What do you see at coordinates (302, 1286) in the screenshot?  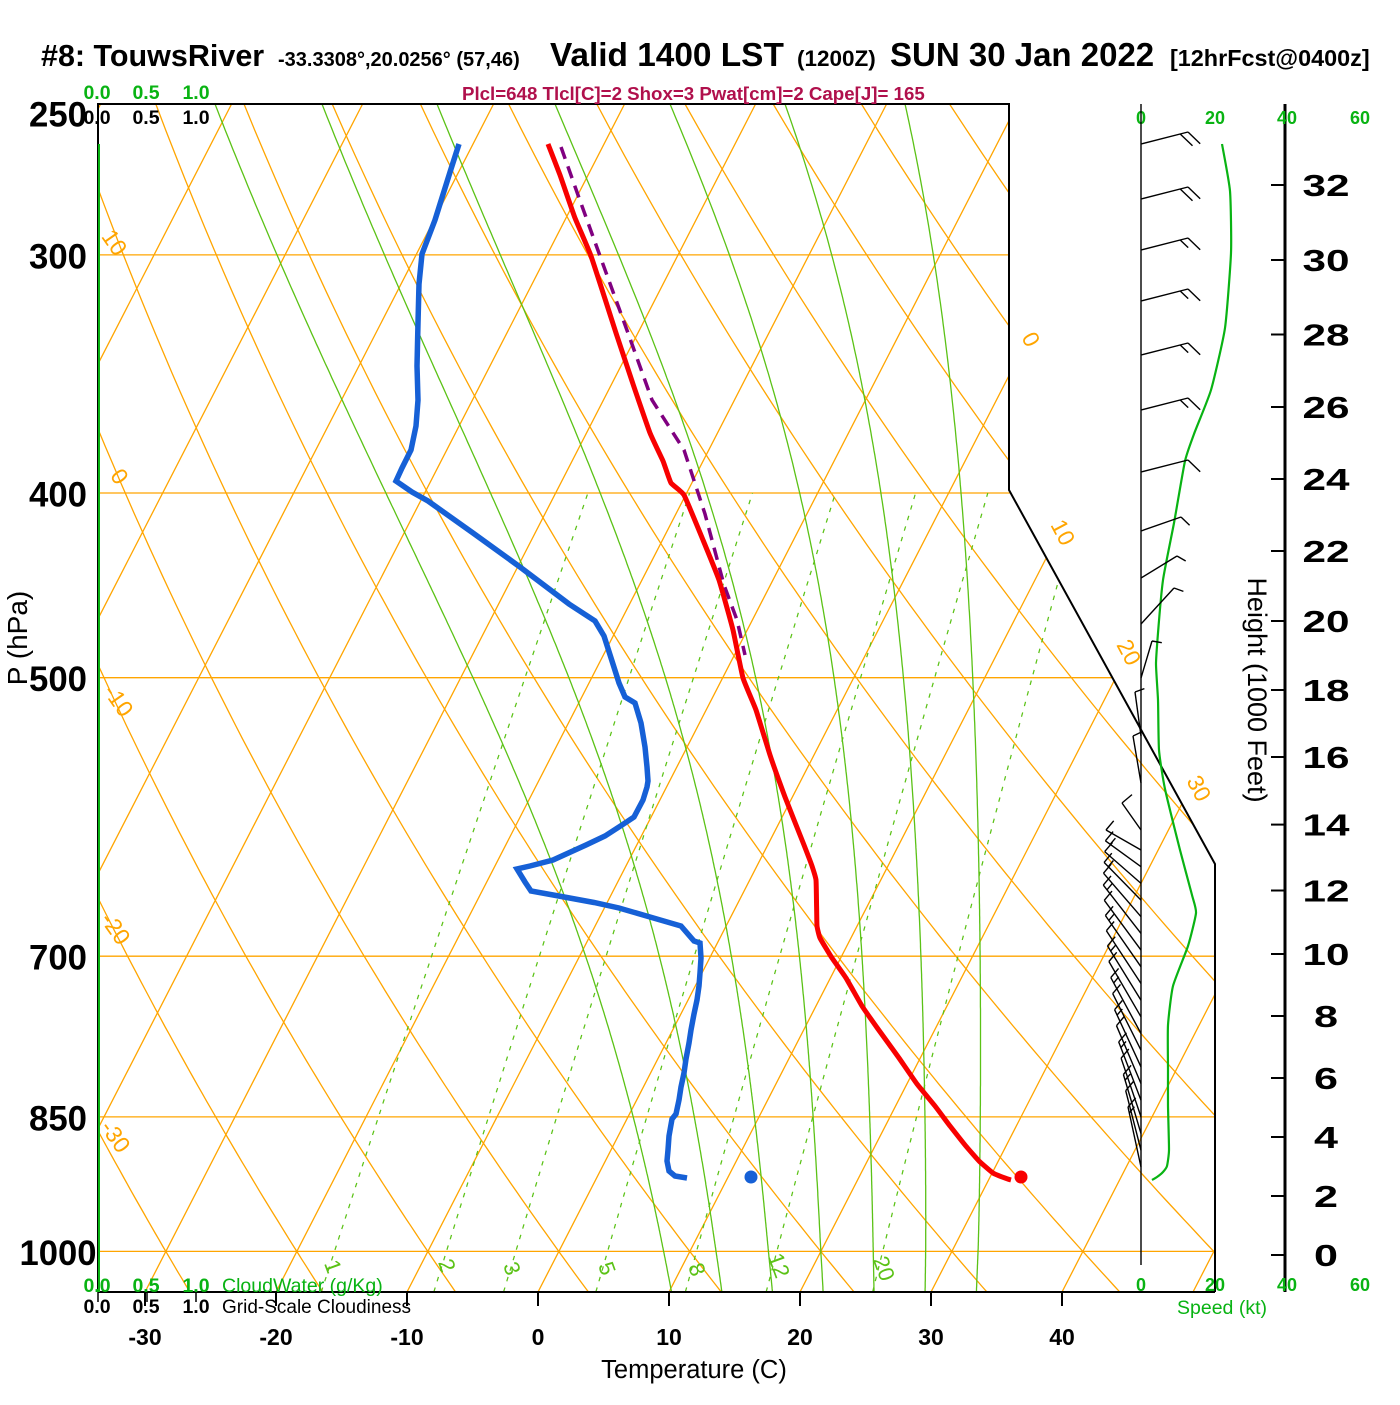 I see `svg-text: CloudWater (g/Kg)` at bounding box center [302, 1286].